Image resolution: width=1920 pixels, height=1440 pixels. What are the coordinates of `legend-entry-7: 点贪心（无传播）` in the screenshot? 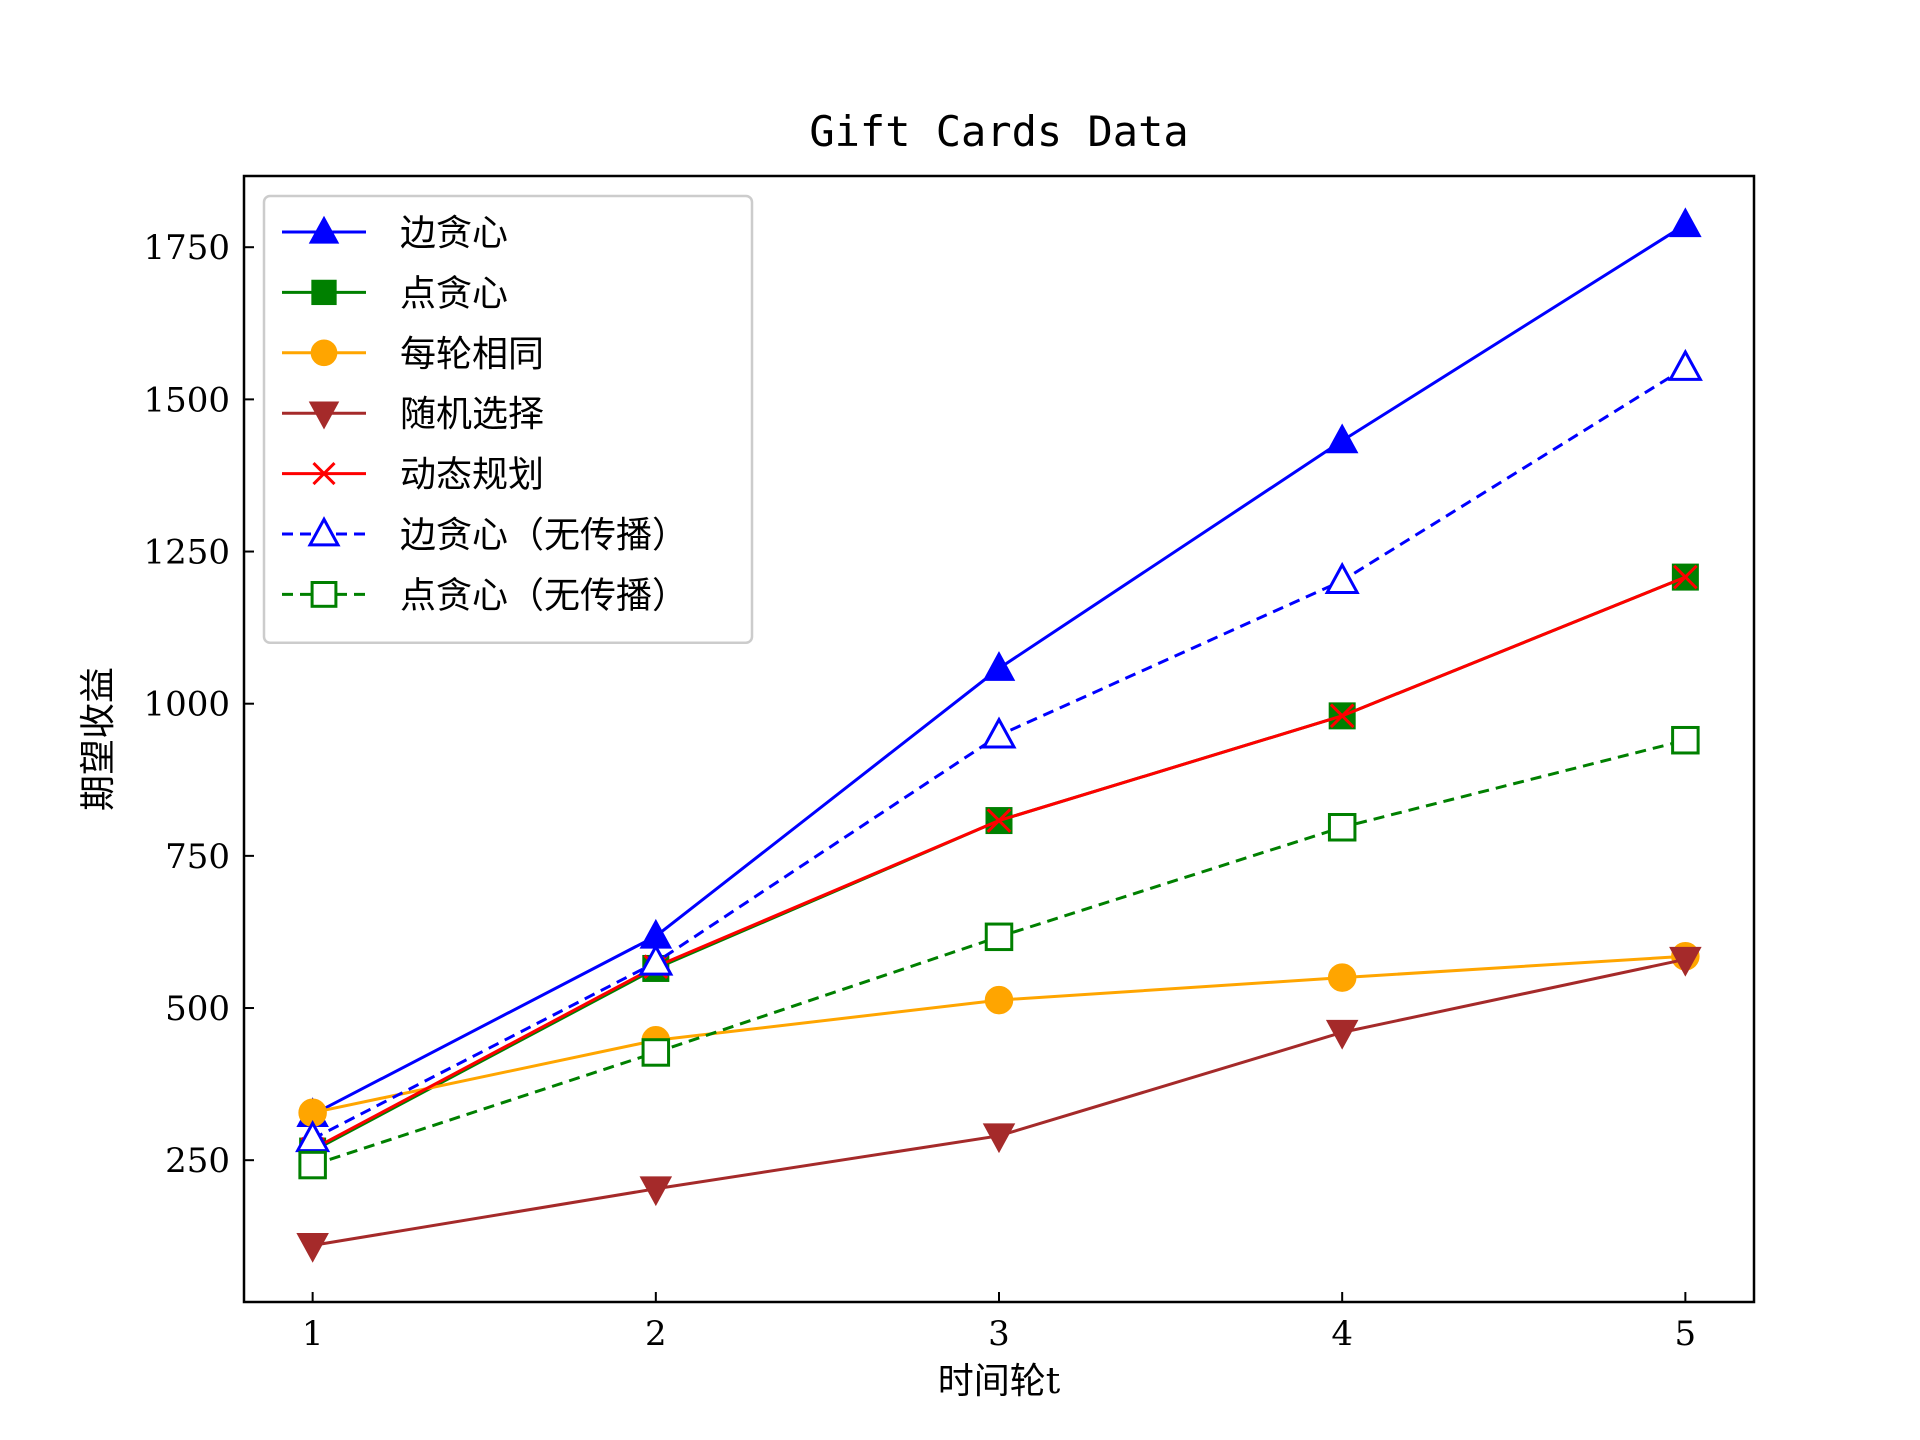 It's located at (485, 595).